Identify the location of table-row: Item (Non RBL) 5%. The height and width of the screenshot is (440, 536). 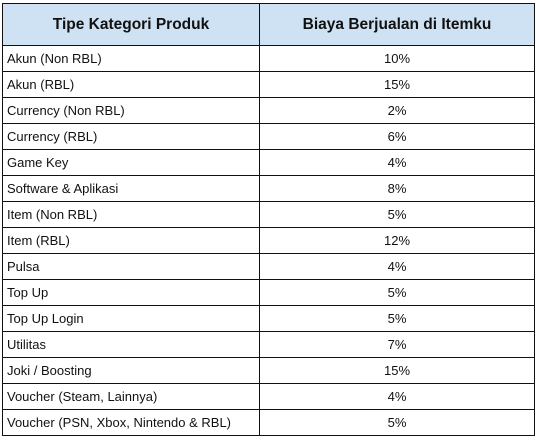
(268, 214).